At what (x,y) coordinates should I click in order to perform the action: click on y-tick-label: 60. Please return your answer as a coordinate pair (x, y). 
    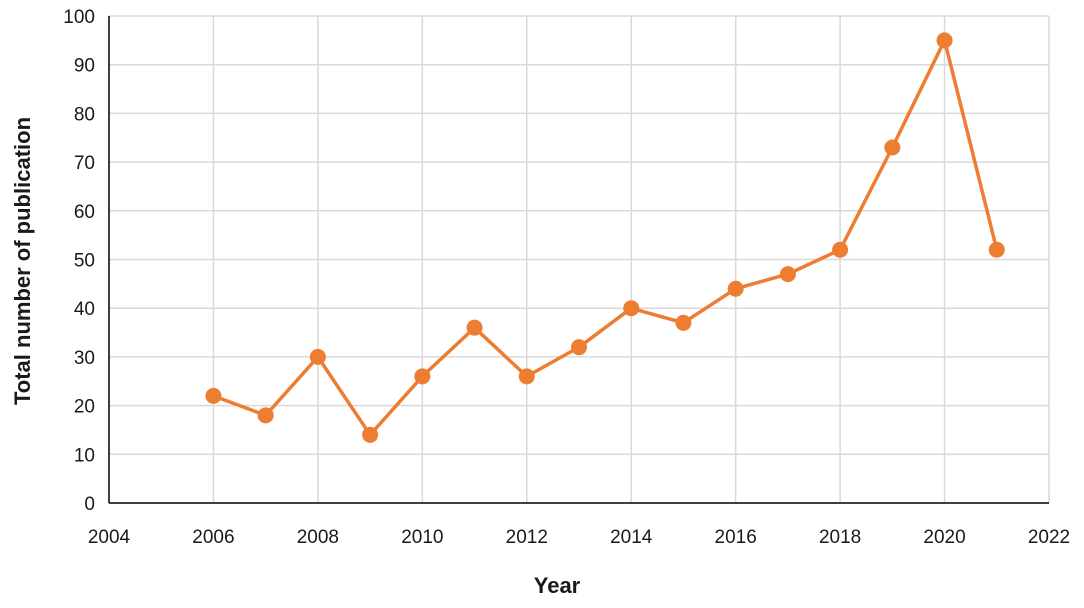
    Looking at the image, I should click on (84, 212).